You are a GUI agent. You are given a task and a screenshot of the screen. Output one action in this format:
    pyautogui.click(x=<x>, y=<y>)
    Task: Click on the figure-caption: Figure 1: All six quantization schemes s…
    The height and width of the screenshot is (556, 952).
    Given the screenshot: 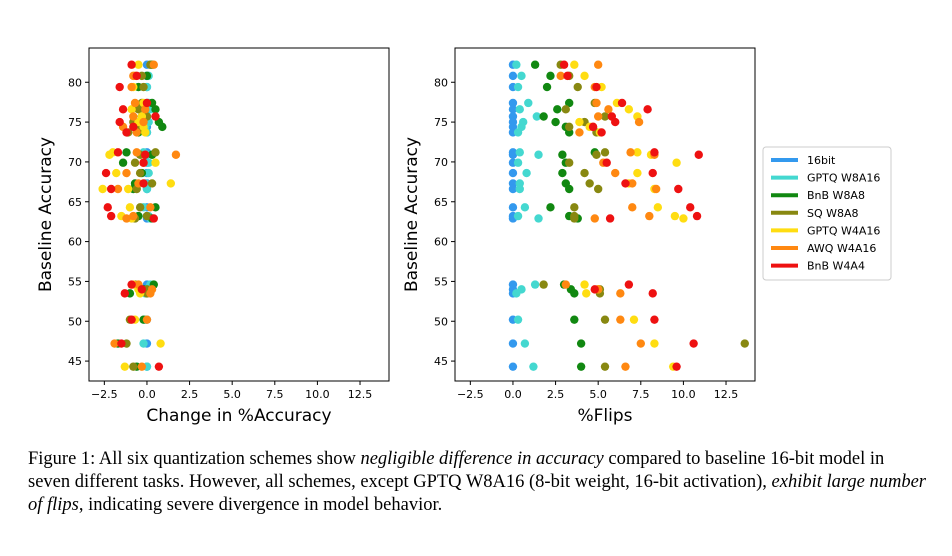 What is the action you would take?
    pyautogui.click(x=478, y=482)
    